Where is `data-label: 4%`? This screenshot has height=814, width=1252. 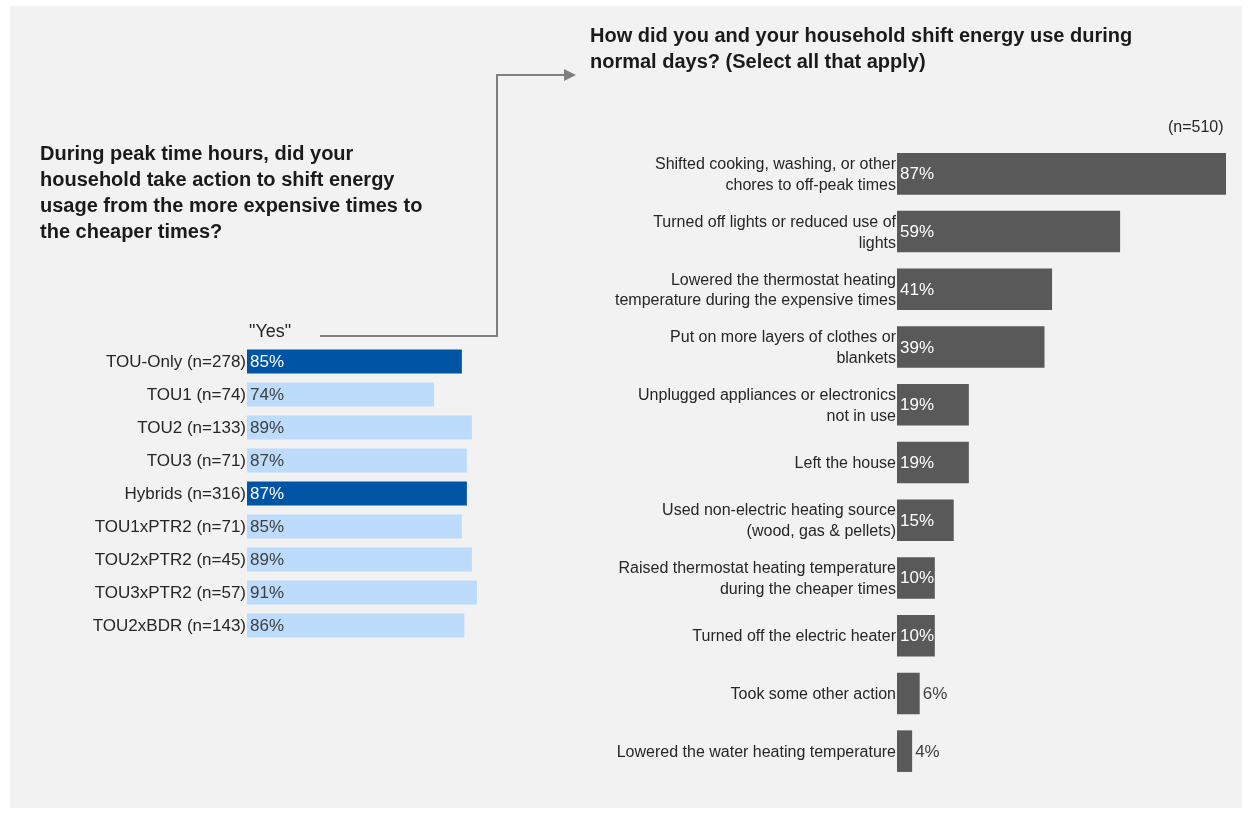 data-label: 4% is located at coordinates (927, 751).